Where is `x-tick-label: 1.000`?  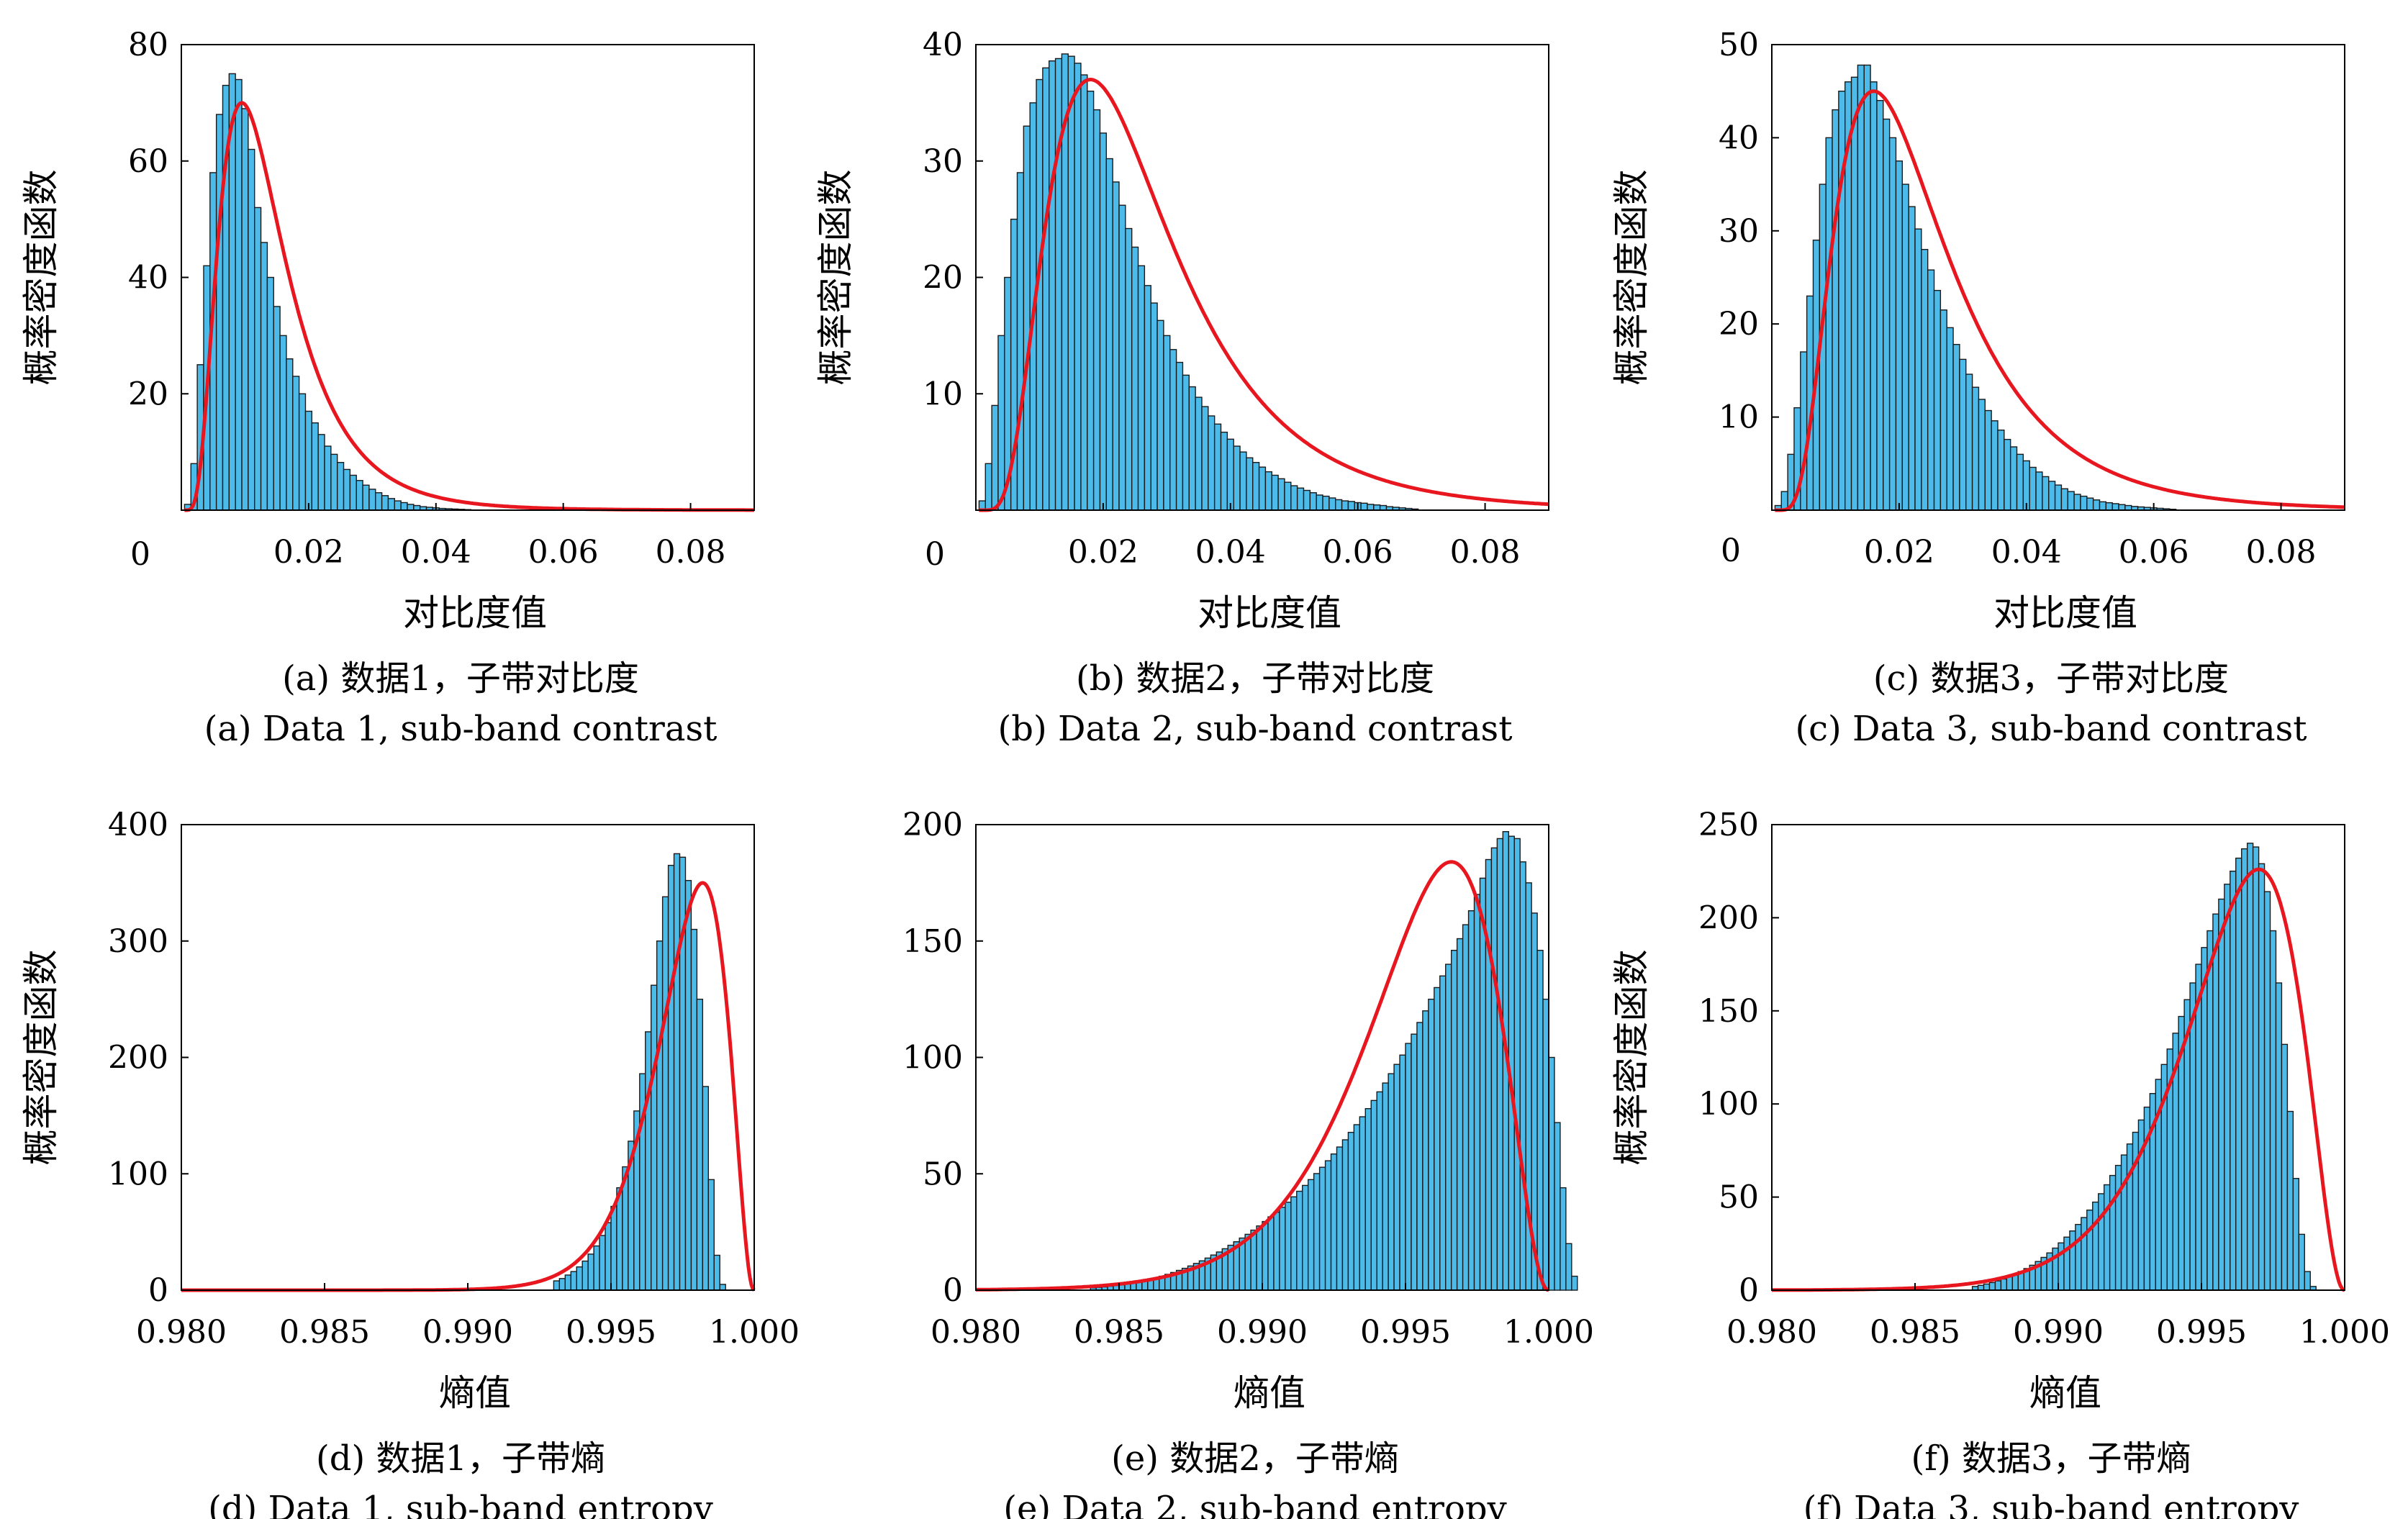 x-tick-label: 1.000 is located at coordinates (754, 1333).